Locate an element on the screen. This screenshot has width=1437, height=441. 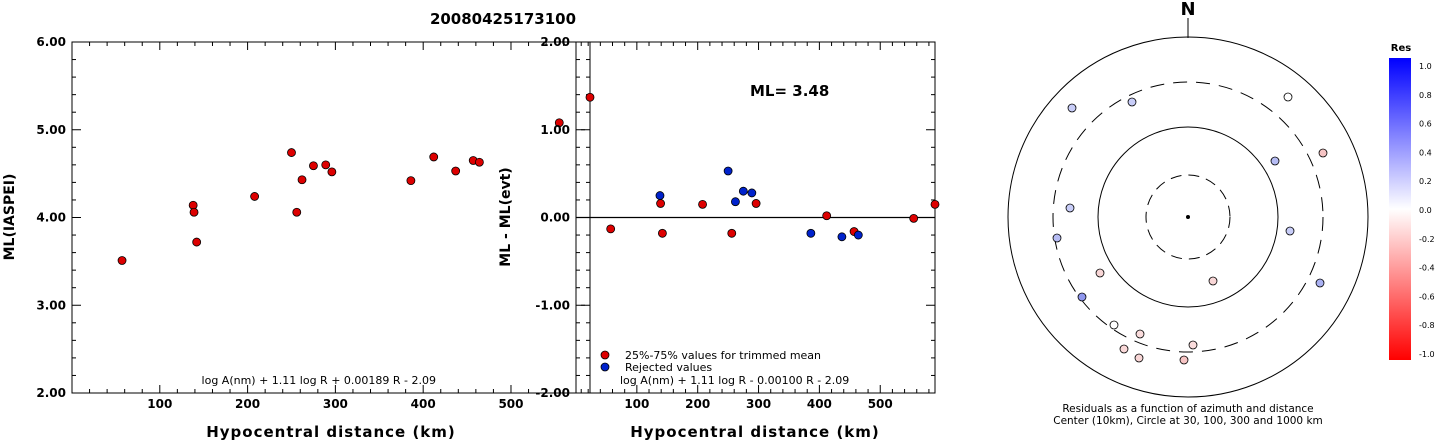
figure-title: 20080425173100 is located at coordinates (503, 19).